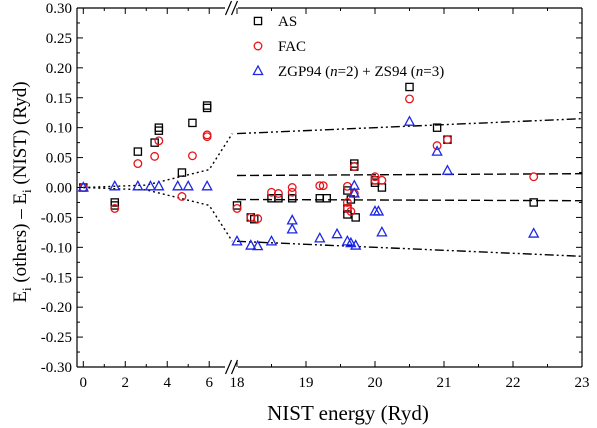 The height and width of the screenshot is (428, 597). I want to click on legend-label-triangle: ZGP94 (n=2) + ZS94 (n=3), so click(361, 72).